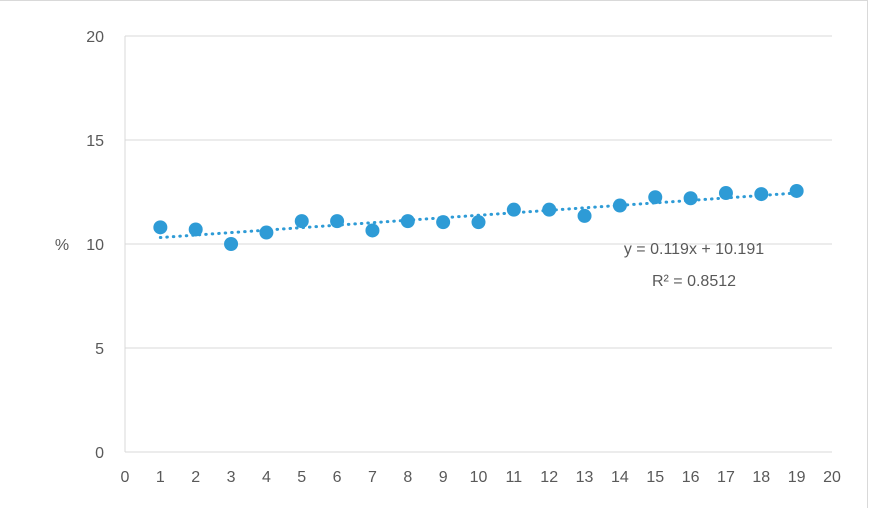 This screenshot has height=514, width=869. I want to click on x-tick-label: 20, so click(832, 477).